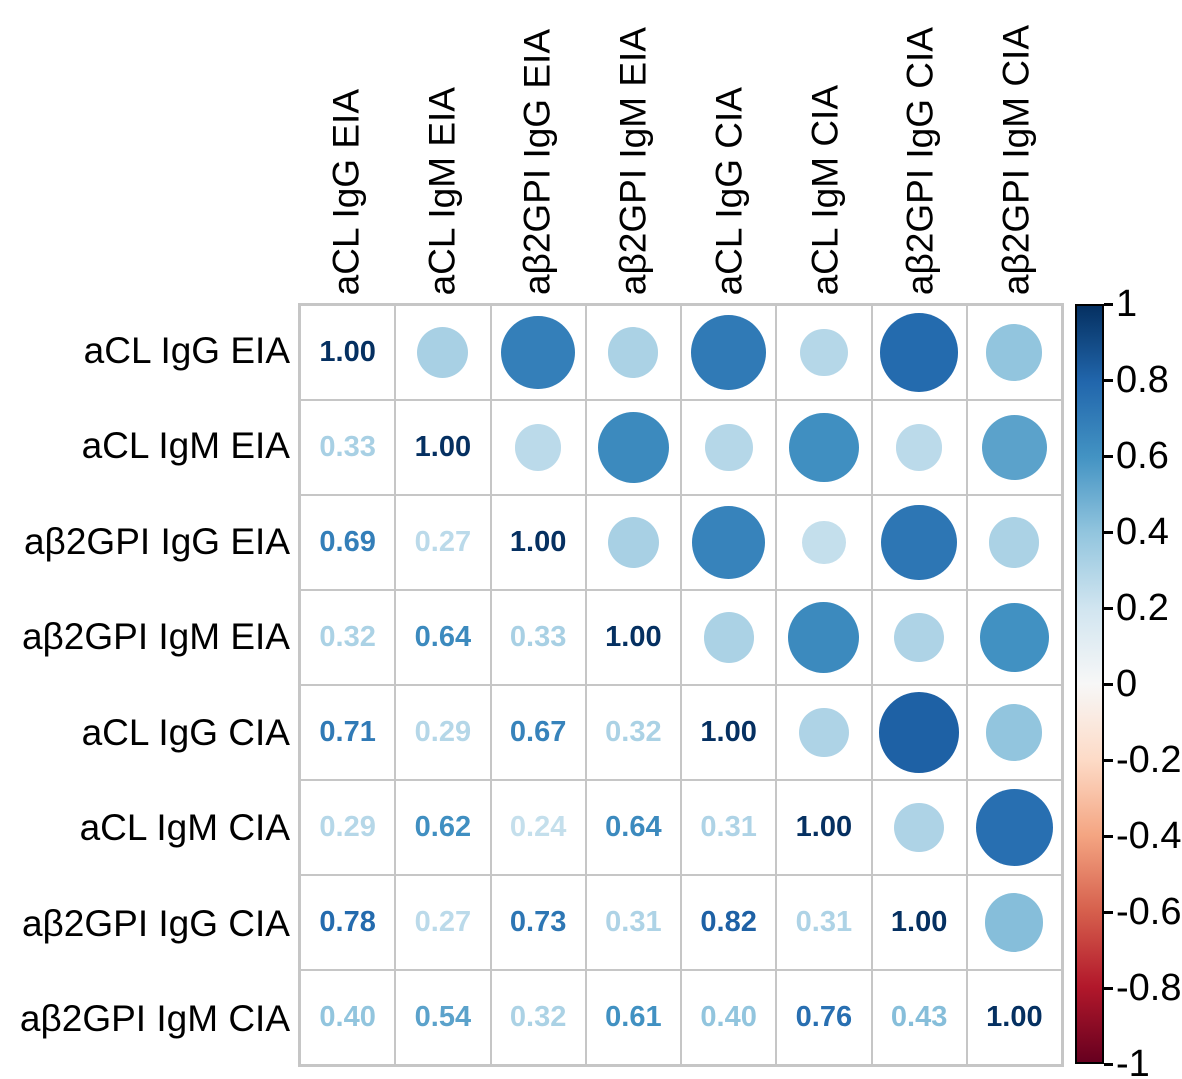 This screenshot has height=1079, width=1182. I want to click on colorbar-tick-label: -0.6, so click(1149, 912).